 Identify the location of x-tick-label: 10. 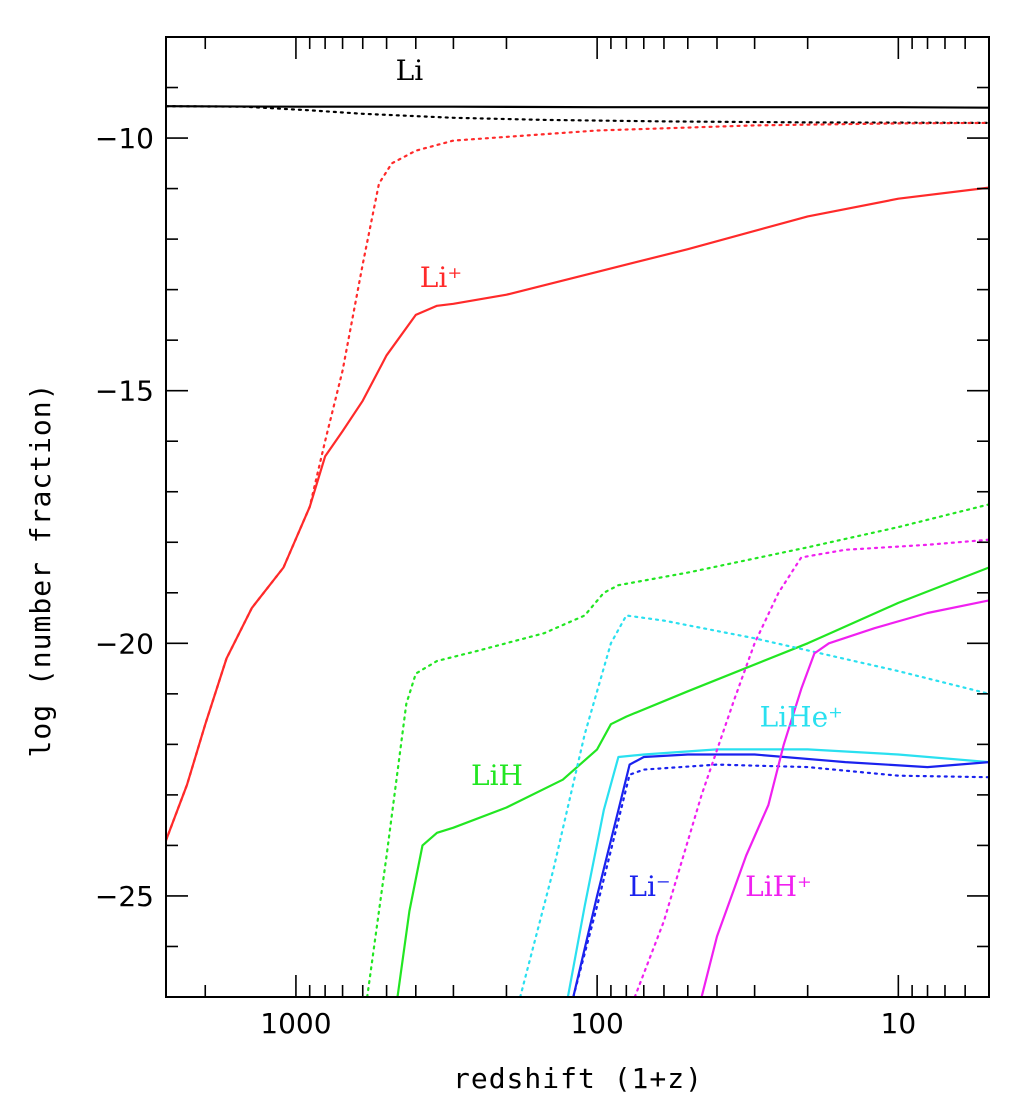
(899, 1023).